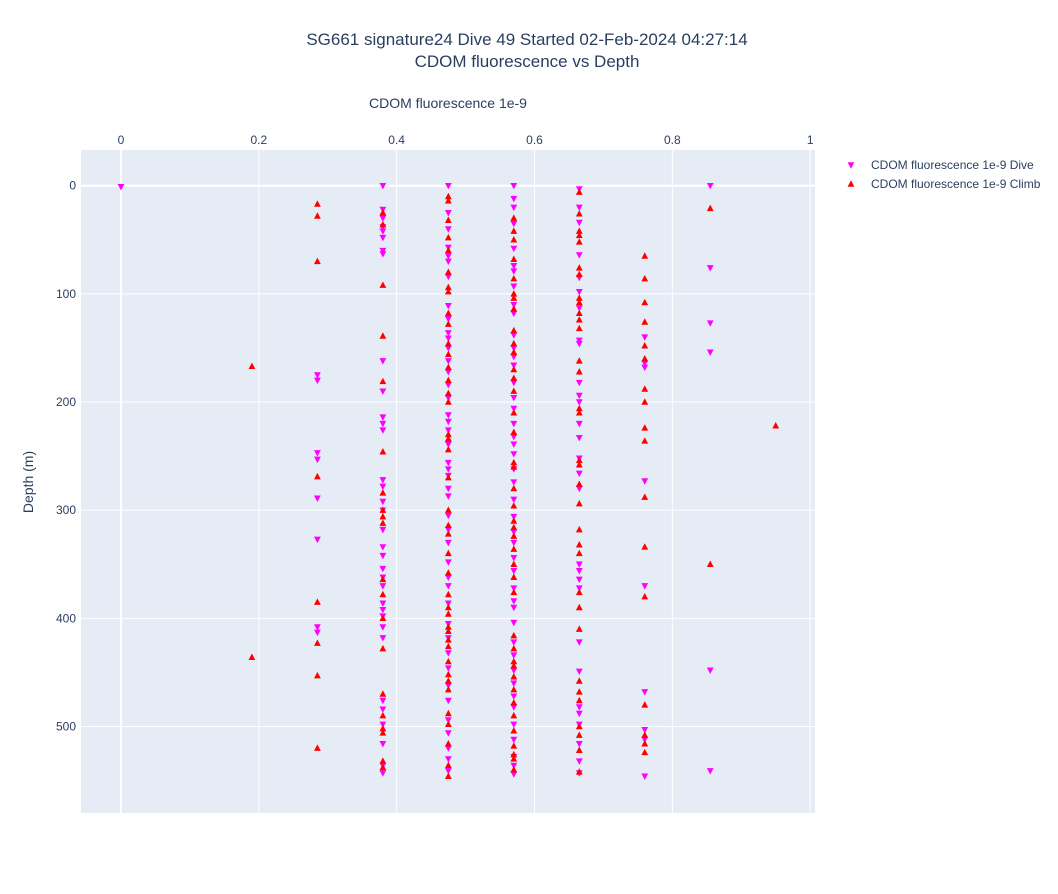  What do you see at coordinates (66, 726) in the screenshot?
I see `y-tick-label: 500` at bounding box center [66, 726].